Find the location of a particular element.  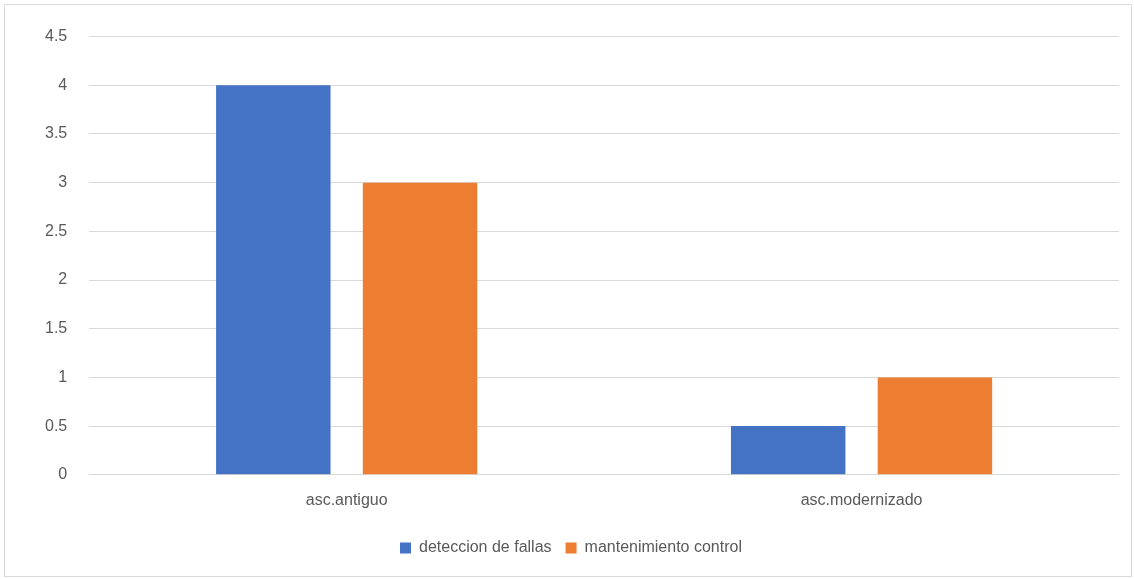

y-tick-label: 0 is located at coordinates (63, 474).